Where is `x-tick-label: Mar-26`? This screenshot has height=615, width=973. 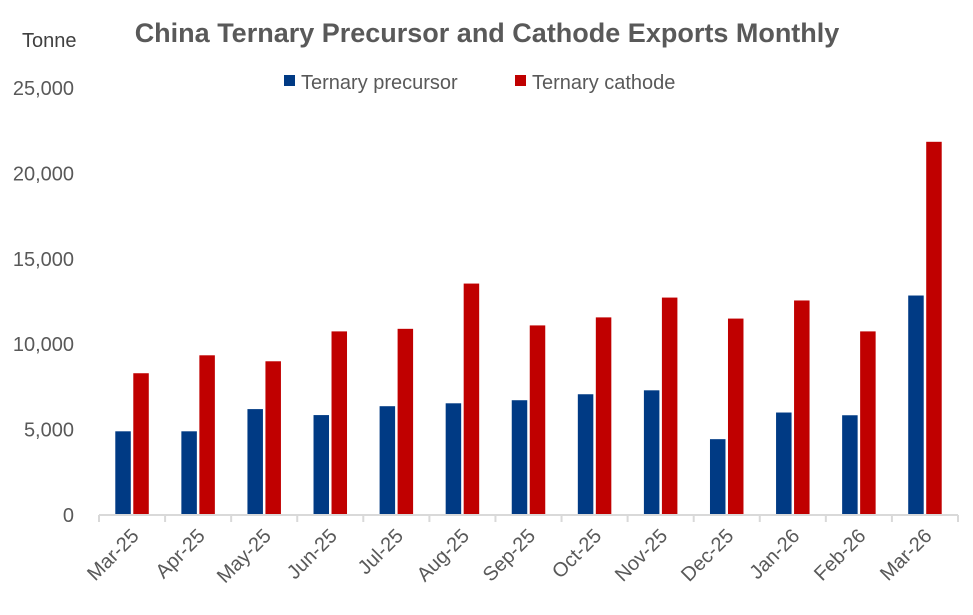
x-tick-label: Mar-26 is located at coordinates (906, 555).